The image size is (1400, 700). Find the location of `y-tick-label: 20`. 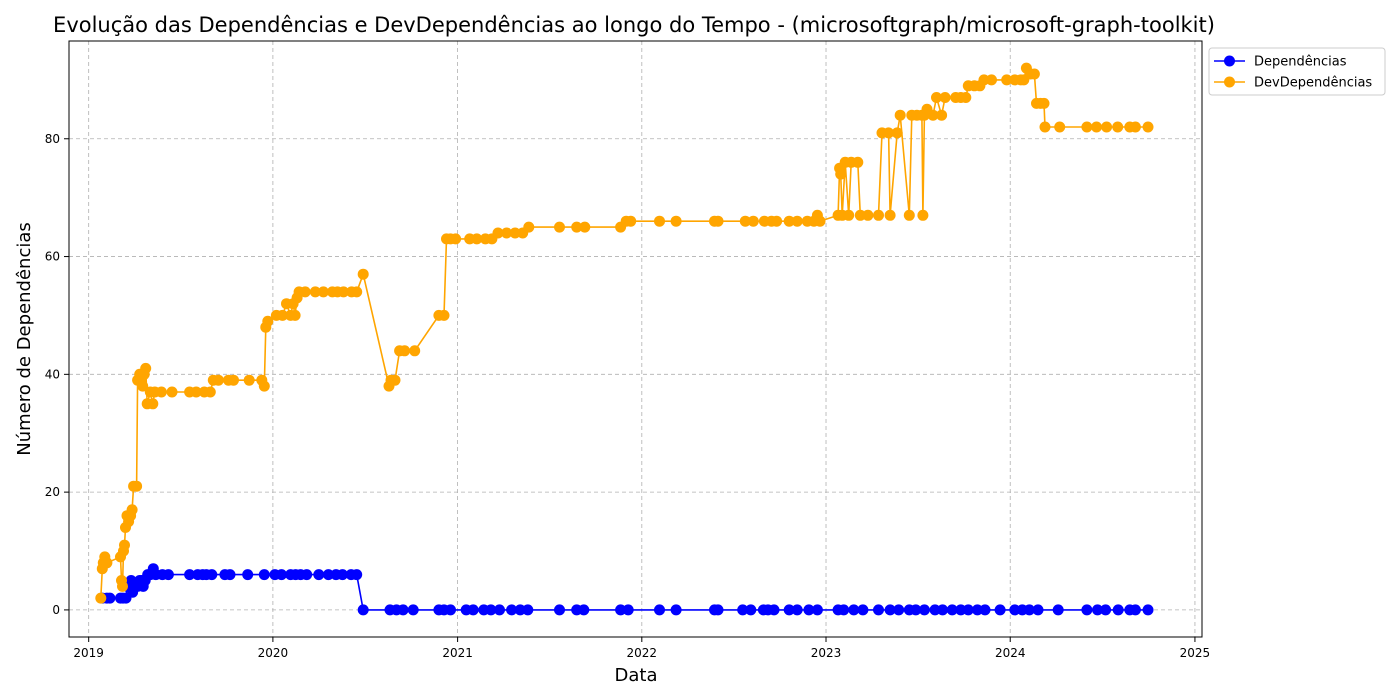

y-tick-label: 20 is located at coordinates (52, 492).